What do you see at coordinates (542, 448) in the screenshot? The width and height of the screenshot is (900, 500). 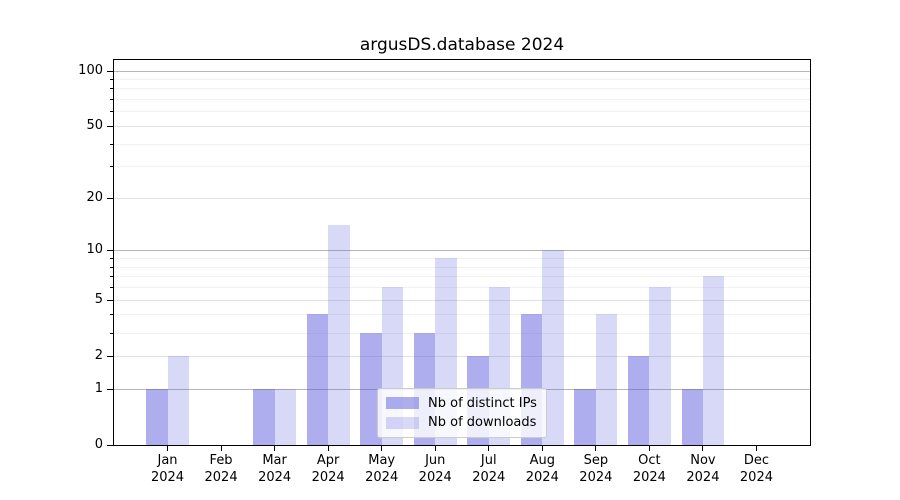 I see `x-tick-aug` at bounding box center [542, 448].